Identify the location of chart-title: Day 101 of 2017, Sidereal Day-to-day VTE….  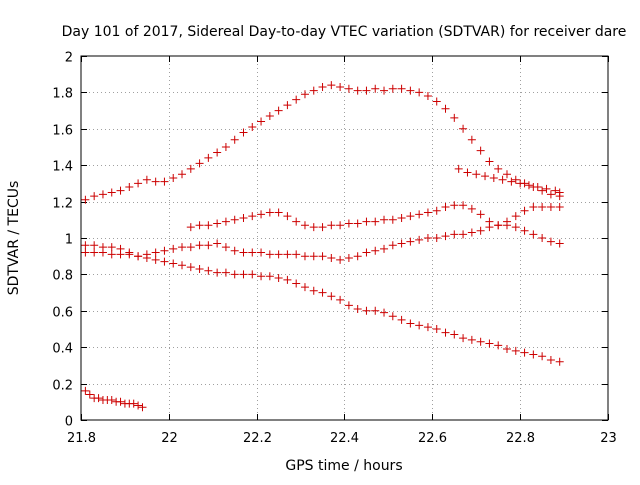
(344, 32).